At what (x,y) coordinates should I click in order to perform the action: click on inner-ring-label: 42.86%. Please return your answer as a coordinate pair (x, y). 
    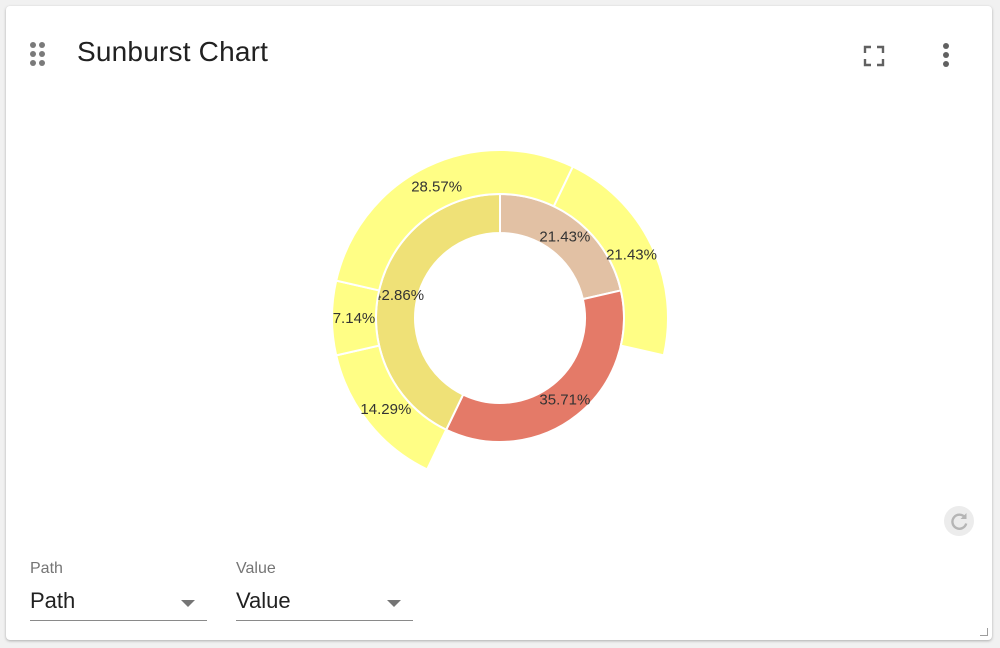
    Looking at the image, I should click on (398, 295).